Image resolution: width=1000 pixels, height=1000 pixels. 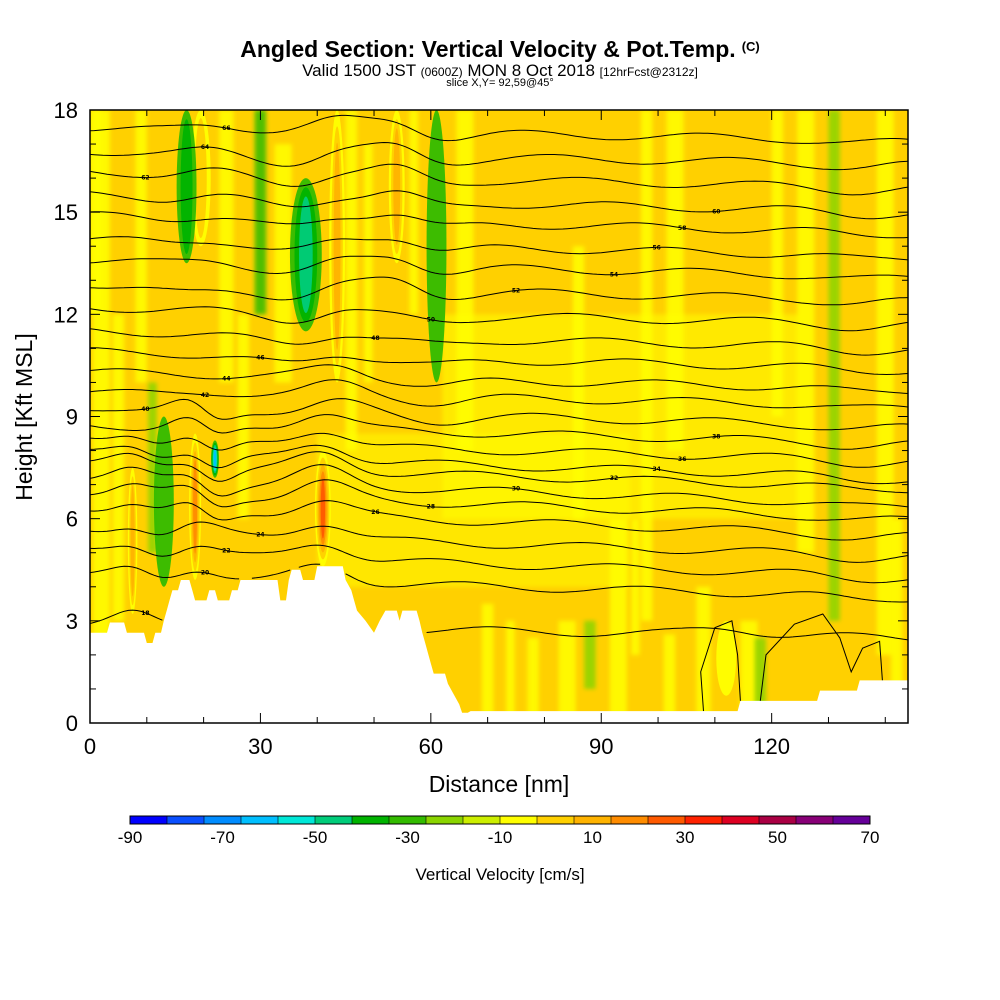 I want to click on pot-temp-label: 56, so click(x=656, y=247).